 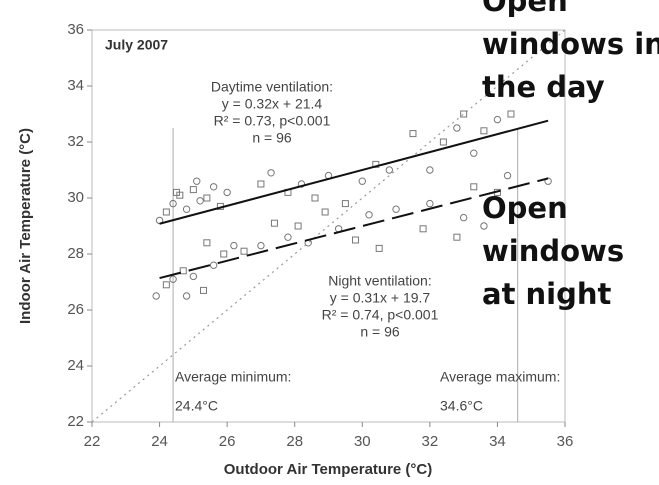 I want to click on fit-equation: R² = 0.74, p<0.001, so click(x=380, y=315).